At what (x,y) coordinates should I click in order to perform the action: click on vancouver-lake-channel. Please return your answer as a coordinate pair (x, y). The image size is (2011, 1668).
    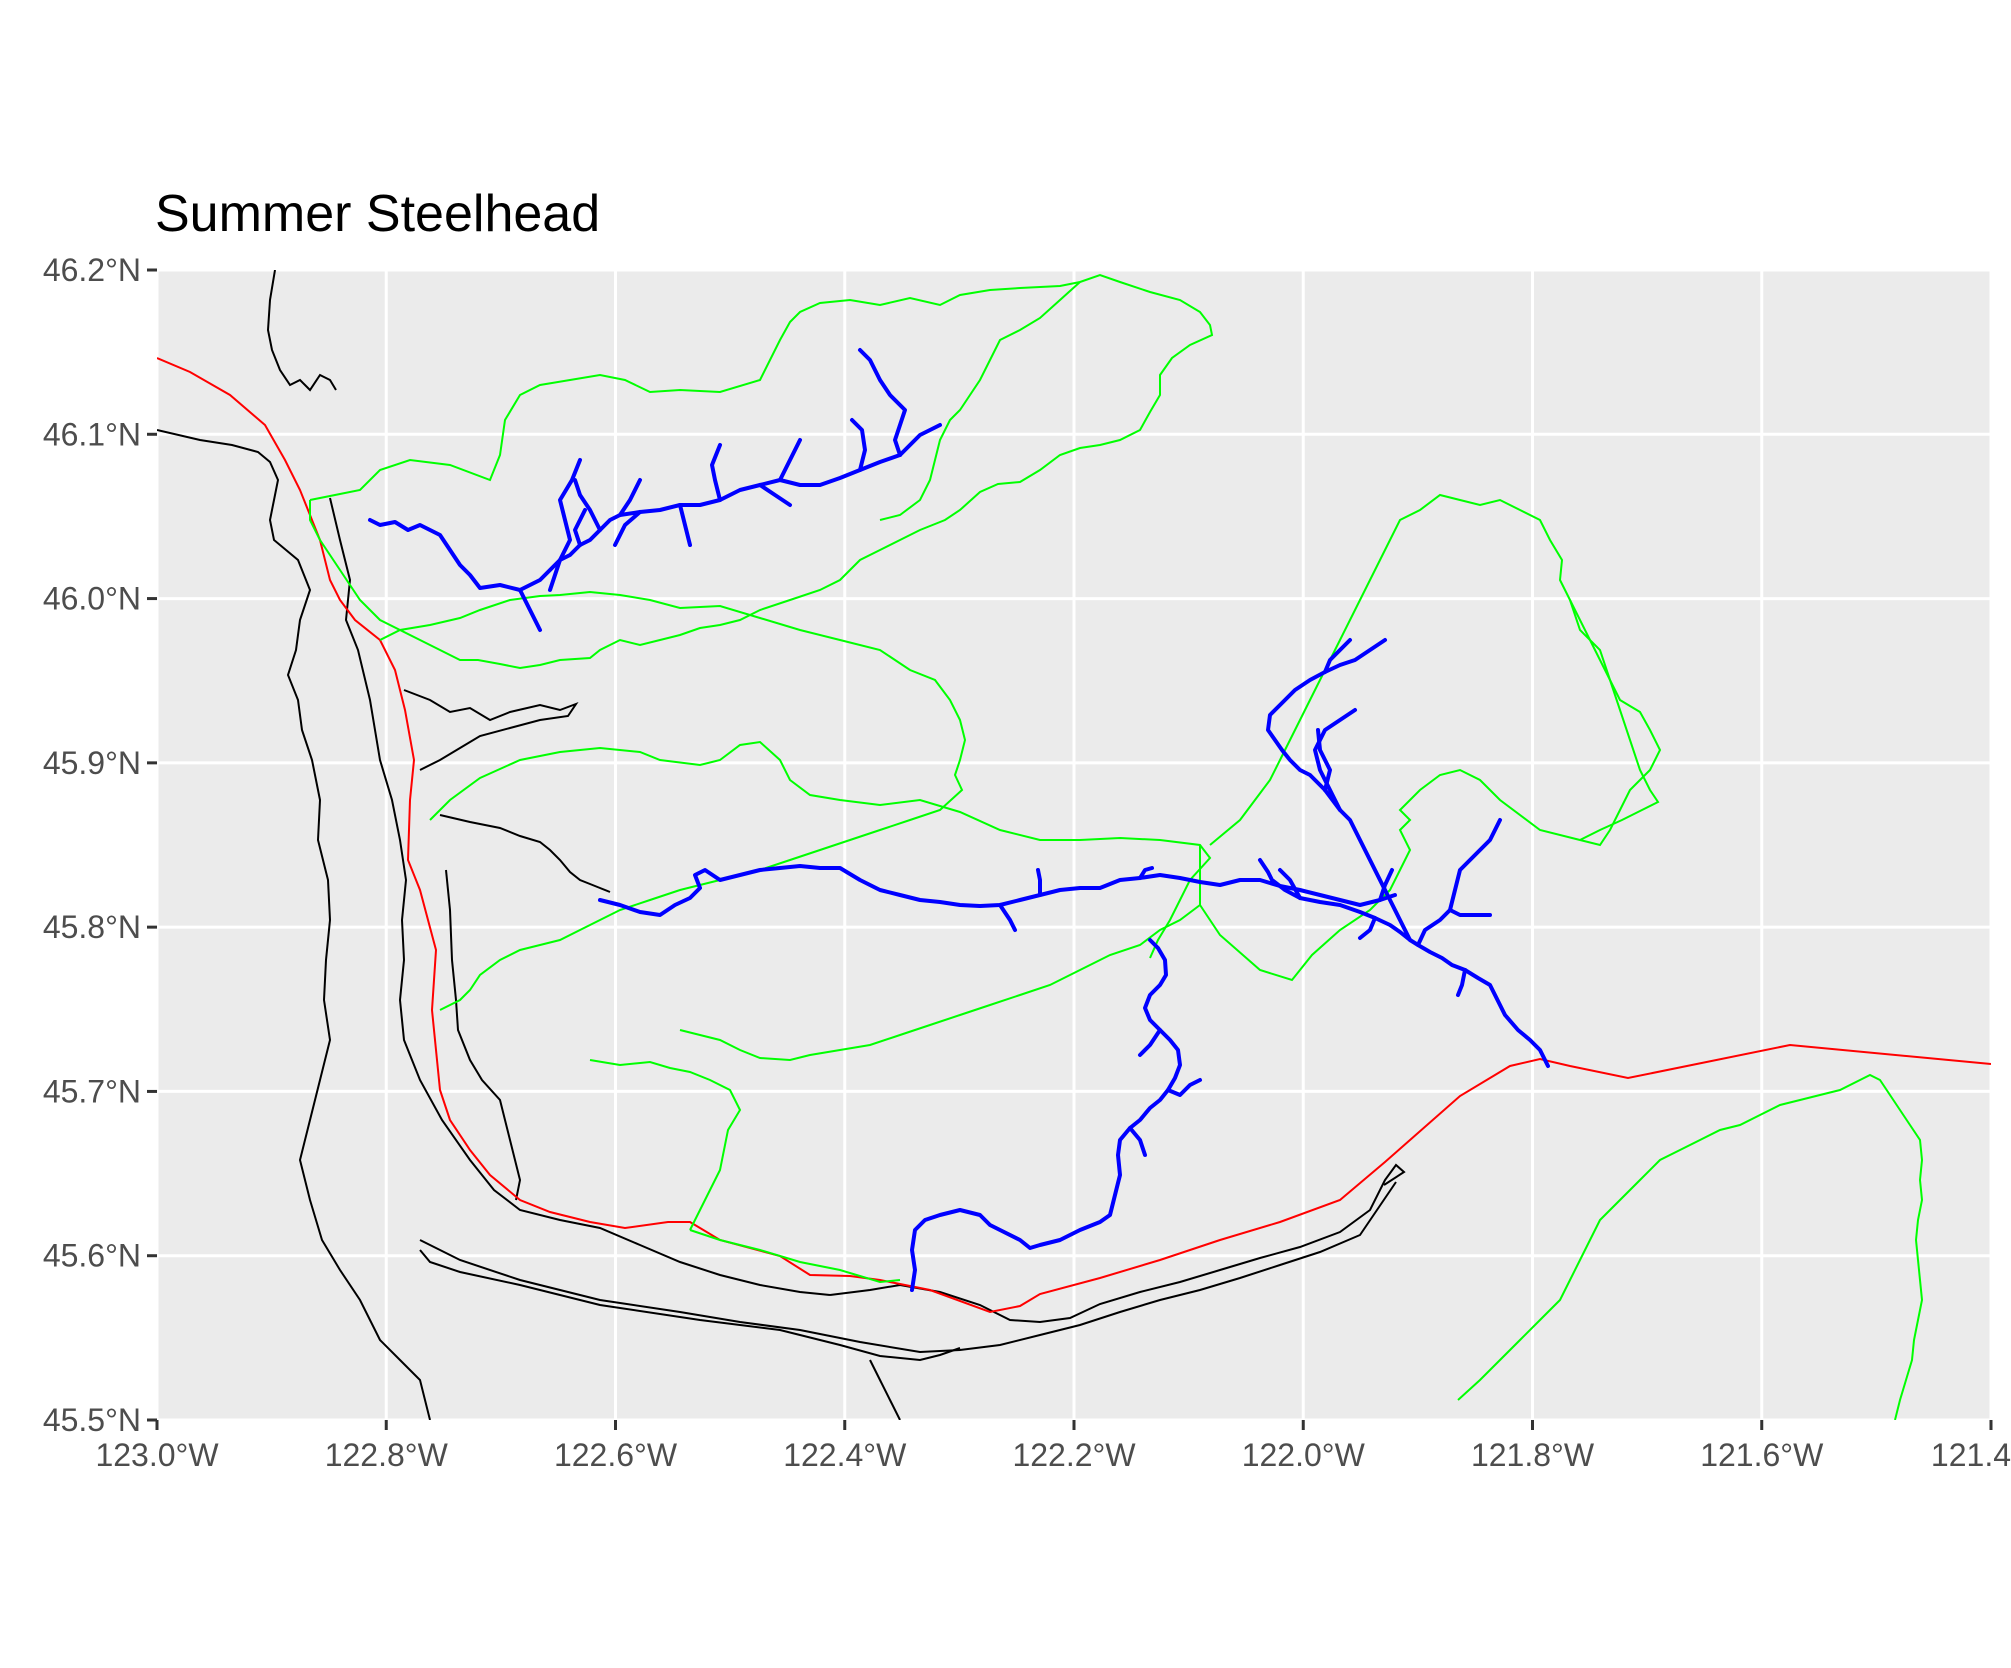
    Looking at the image, I should click on (525, 853).